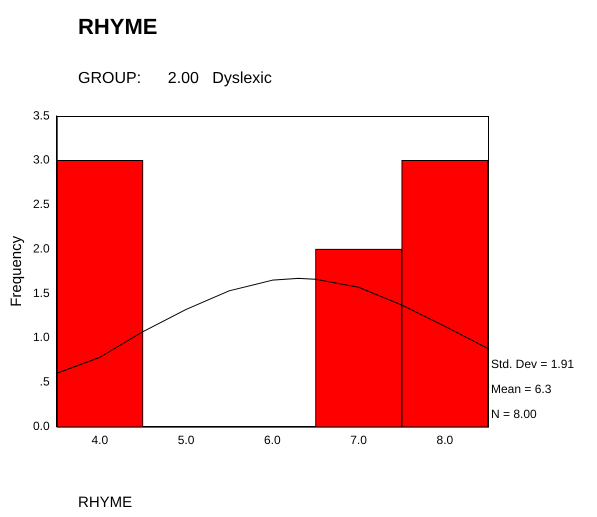 The image size is (597, 517). I want to click on y-tick-label: 1.5, so click(41, 293).